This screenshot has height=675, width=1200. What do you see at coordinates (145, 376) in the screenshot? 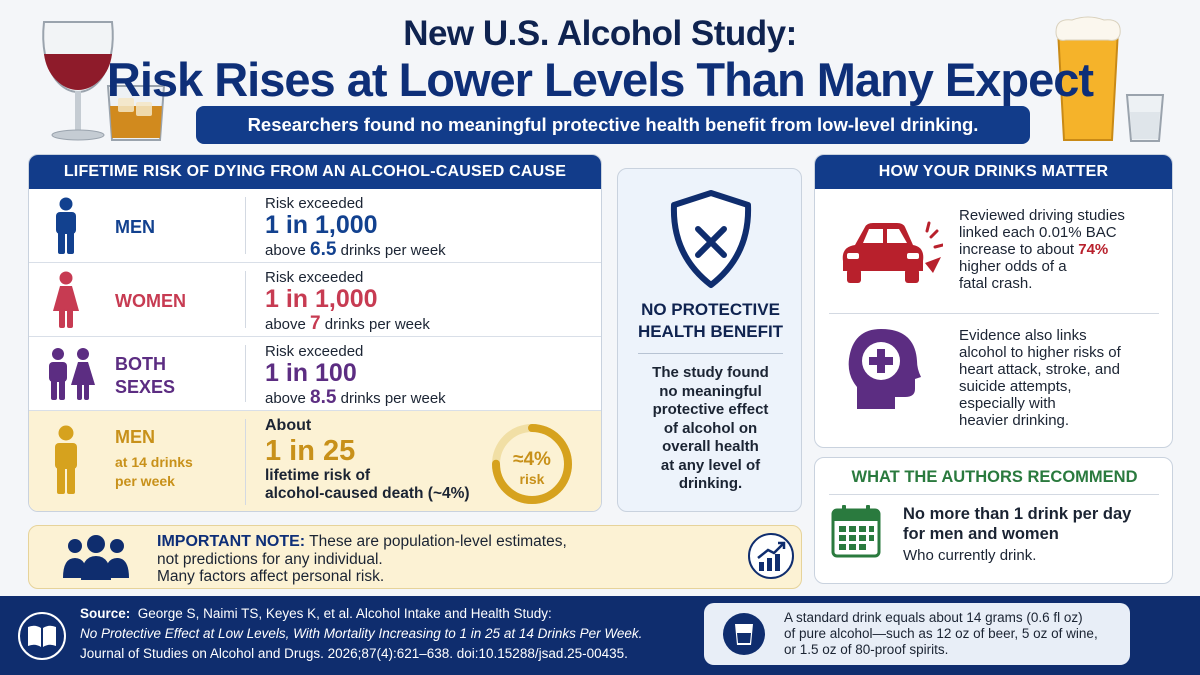
I see `group-label-both: BOTH SEXES` at bounding box center [145, 376].